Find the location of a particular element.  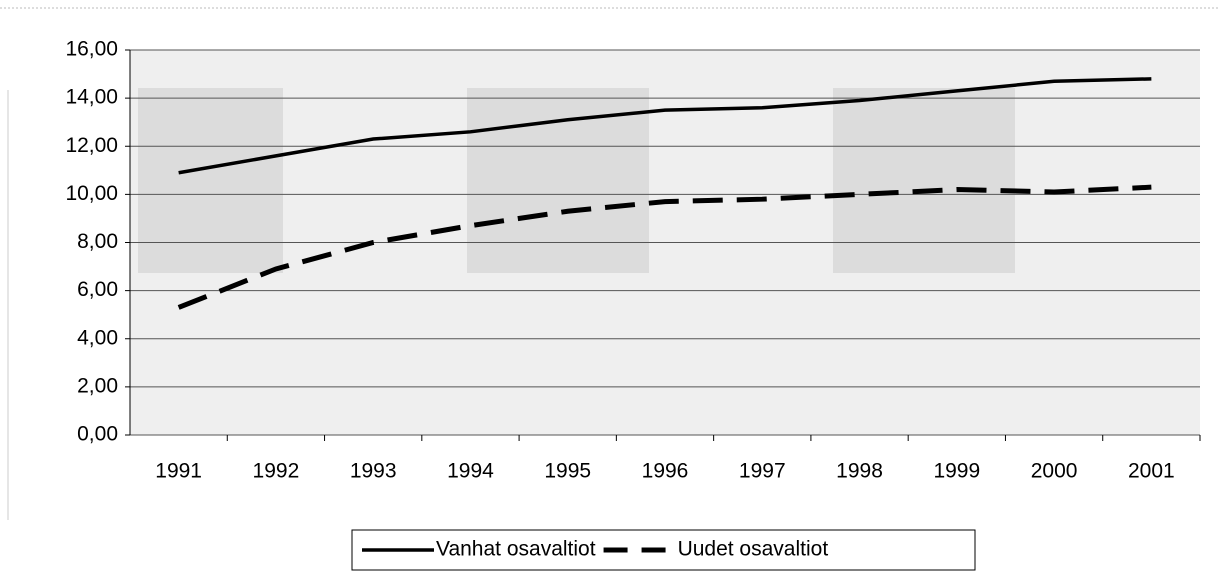

x-tick-label: 2001 is located at coordinates (1151, 471).